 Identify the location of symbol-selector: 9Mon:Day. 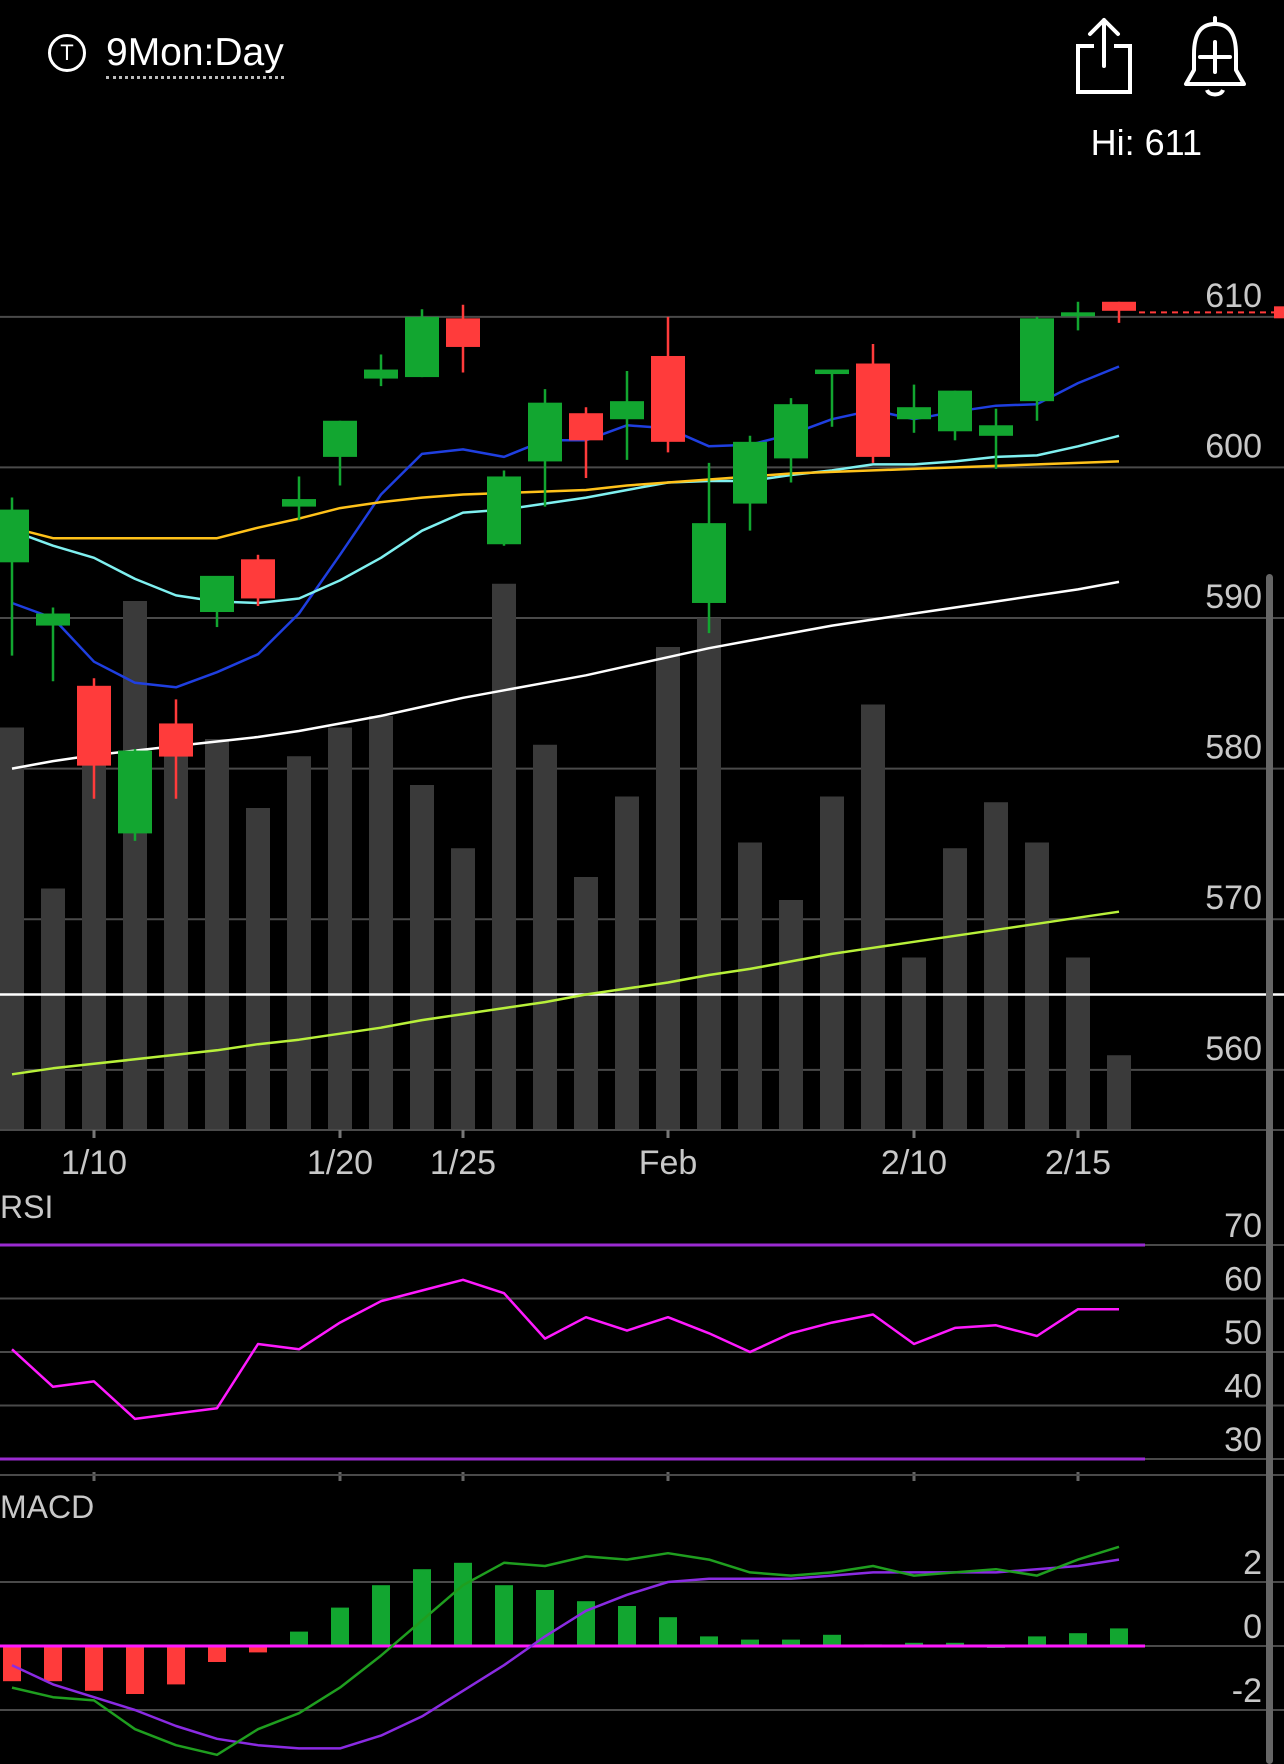
(195, 54).